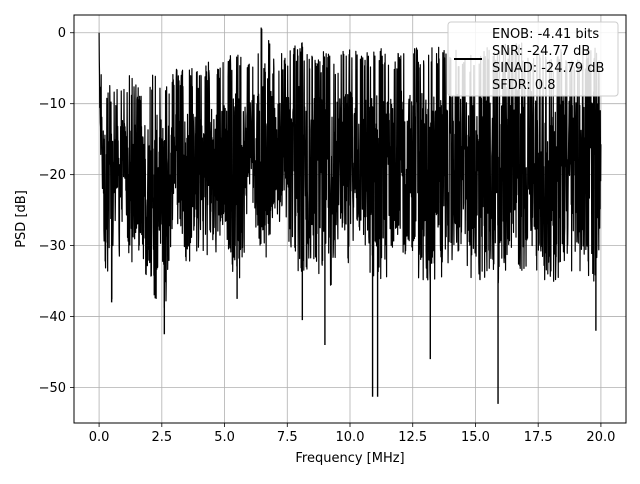  Describe the element at coordinates (541, 51) in the screenshot. I see `legend-entry-snr: SNR: -24.77 dB` at that location.